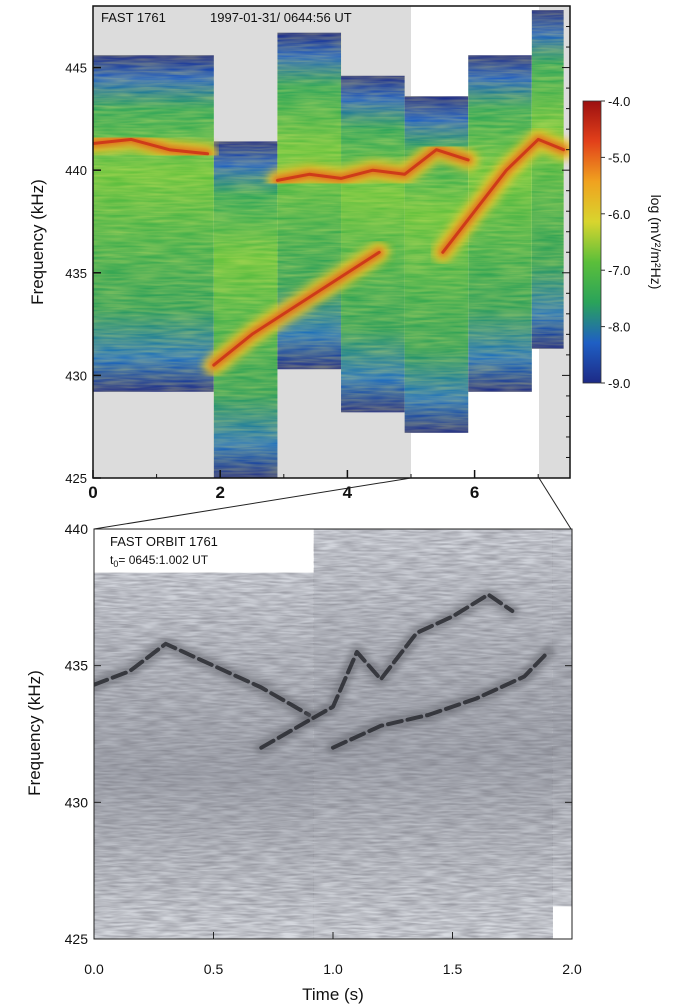  What do you see at coordinates (76, 68) in the screenshot?
I see `top-y-tick-label: 445` at bounding box center [76, 68].